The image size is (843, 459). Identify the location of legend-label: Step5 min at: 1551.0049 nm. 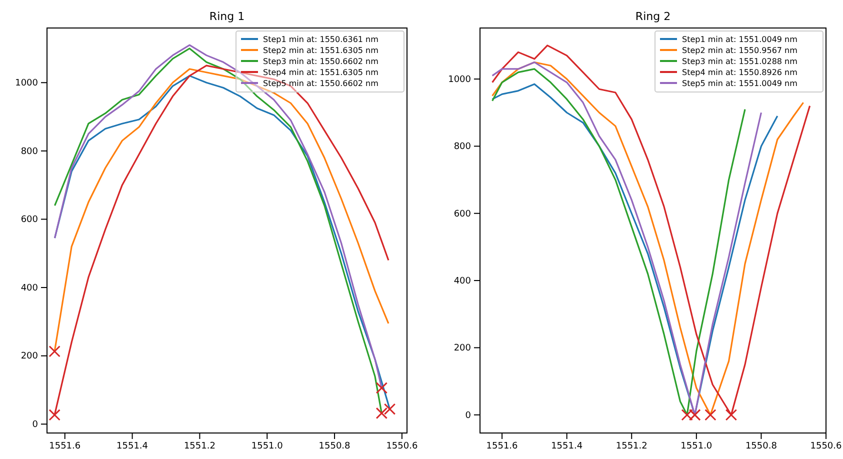
(740, 83).